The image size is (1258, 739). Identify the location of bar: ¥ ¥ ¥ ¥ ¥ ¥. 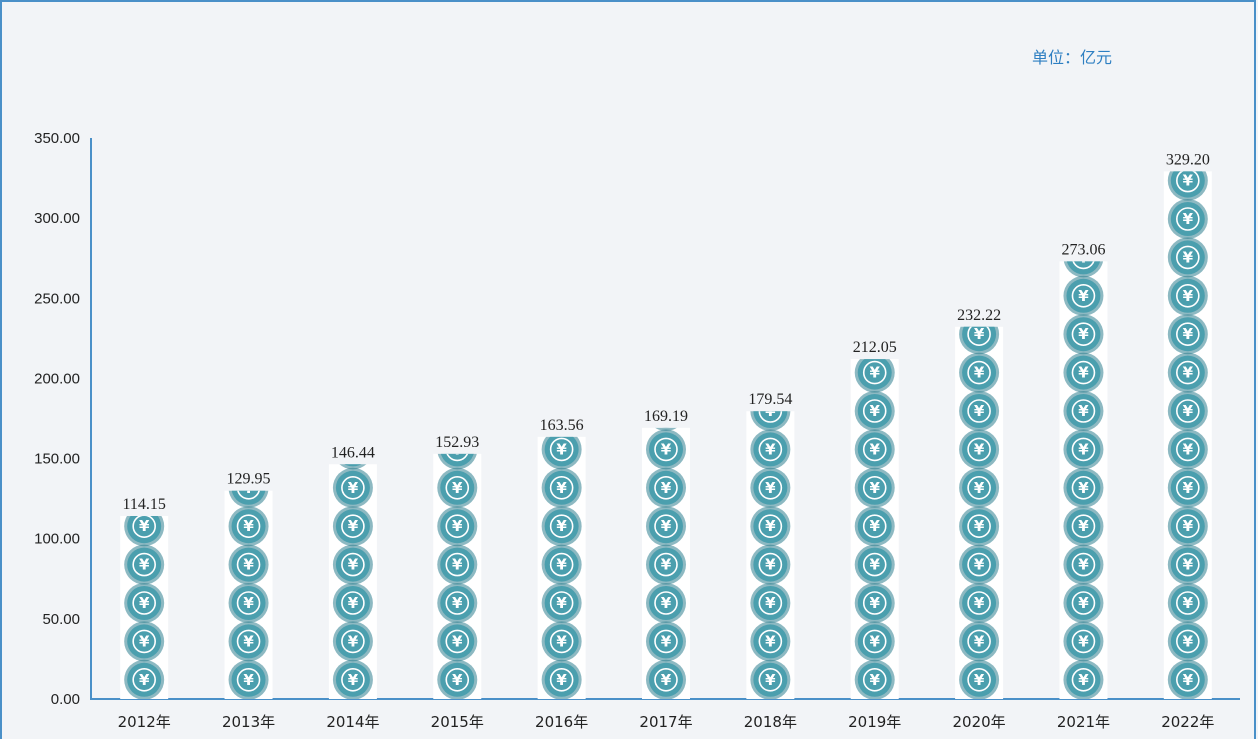
(248, 594).